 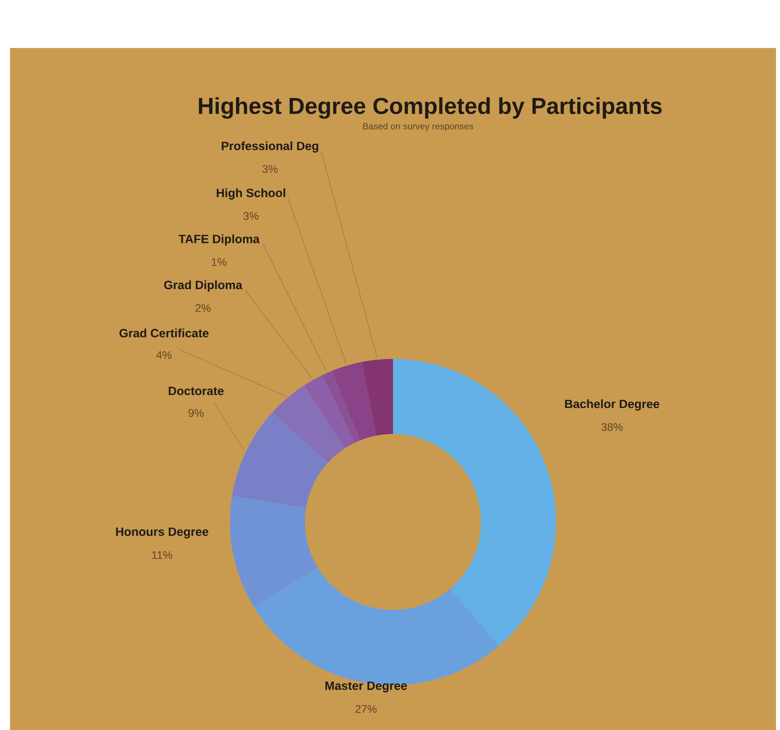 What do you see at coordinates (219, 240) in the screenshot?
I see `slice-label: TAFE Diploma` at bounding box center [219, 240].